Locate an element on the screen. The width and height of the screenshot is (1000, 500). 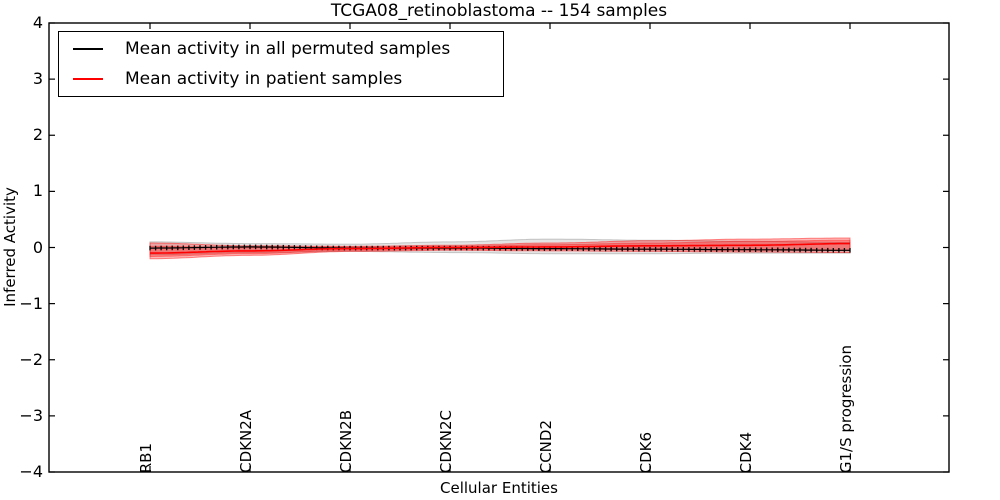
x-tick-label: CCND2 is located at coordinates (546, 446).